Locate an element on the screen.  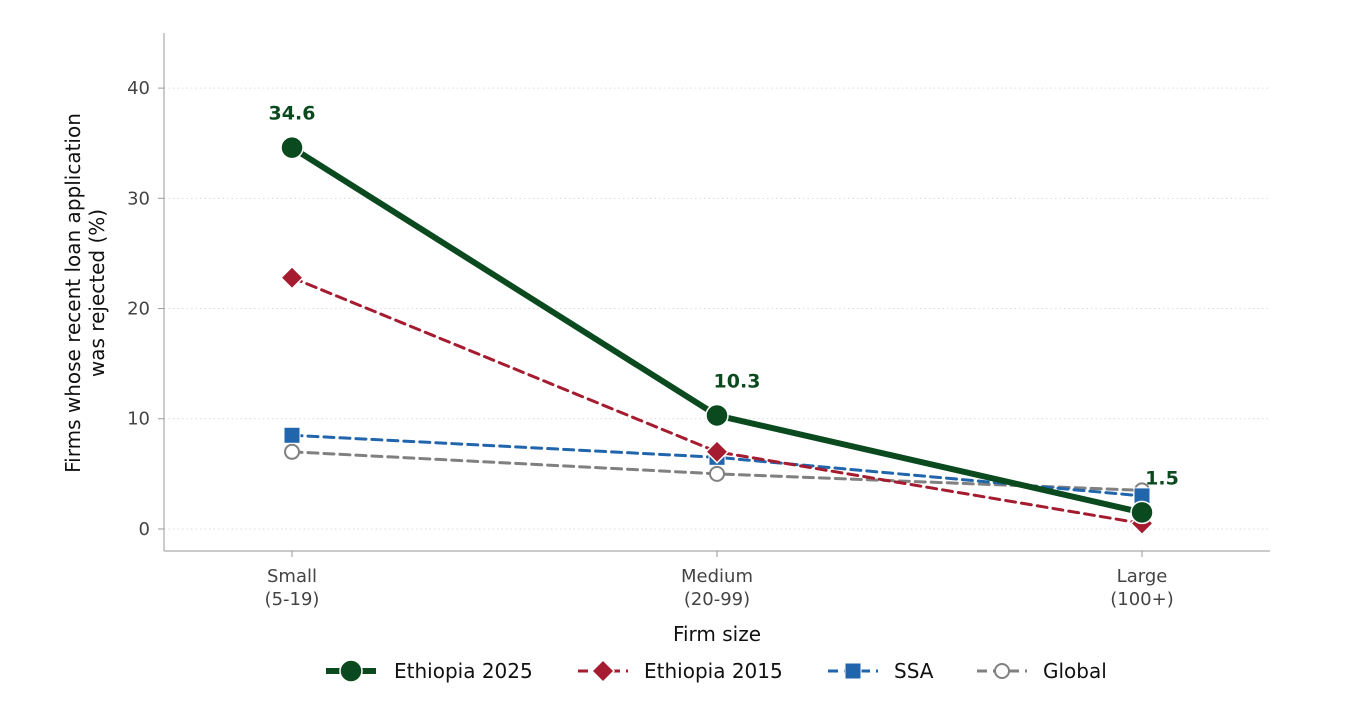
legend-label: Ethiopia 2015 is located at coordinates (713, 671).